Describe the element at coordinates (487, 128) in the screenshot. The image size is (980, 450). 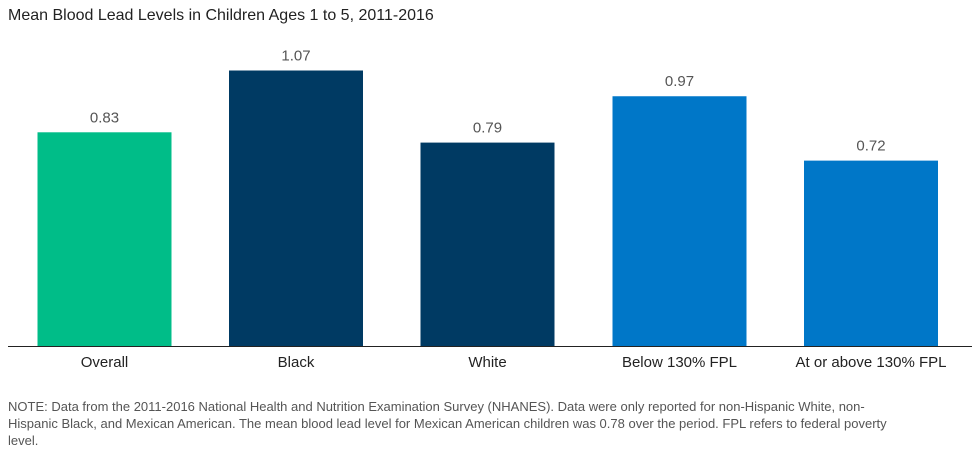
I see `data-label: 0.79` at that location.